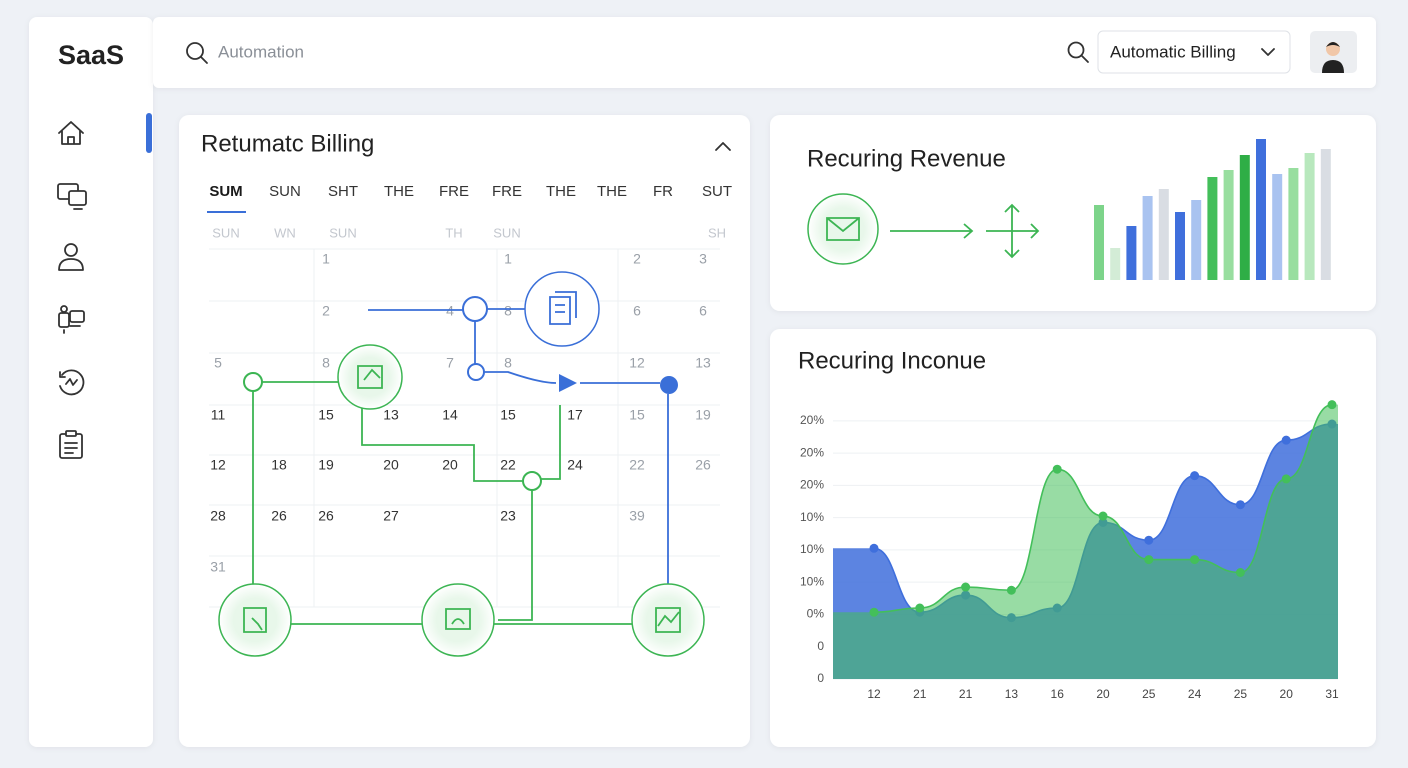  What do you see at coordinates (1212, 209) in the screenshot?
I see `revenue-bars` at bounding box center [1212, 209].